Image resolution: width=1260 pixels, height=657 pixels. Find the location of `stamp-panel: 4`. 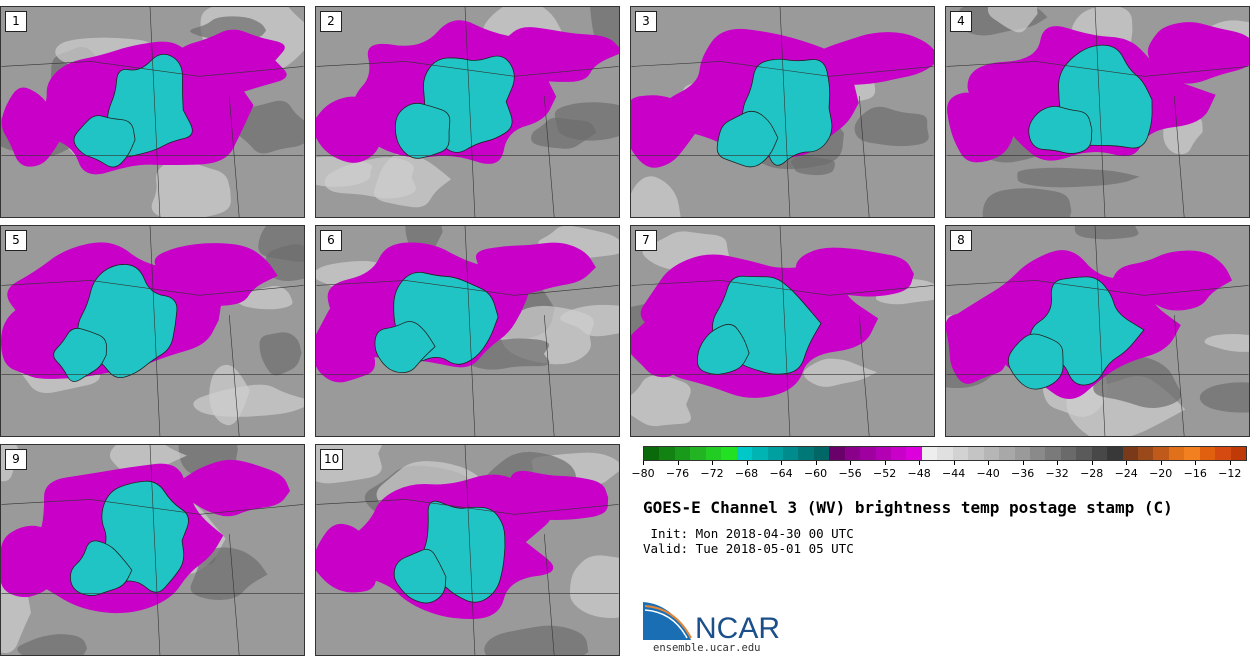

stamp-panel: 4 is located at coordinates (1097, 112).